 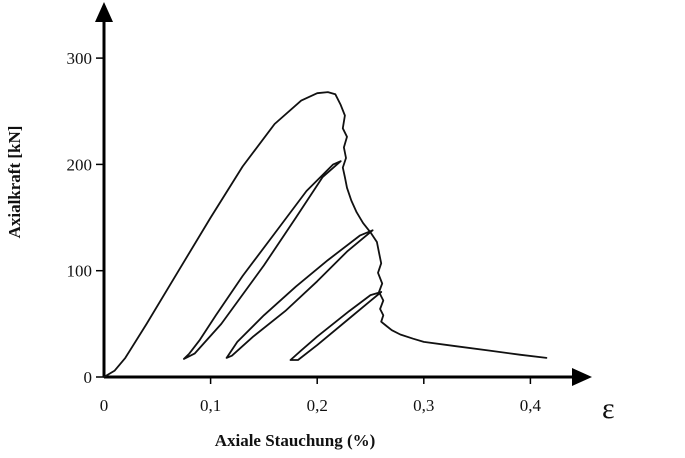 What do you see at coordinates (88, 377) in the screenshot?
I see `y-tick-label: 0` at bounding box center [88, 377].